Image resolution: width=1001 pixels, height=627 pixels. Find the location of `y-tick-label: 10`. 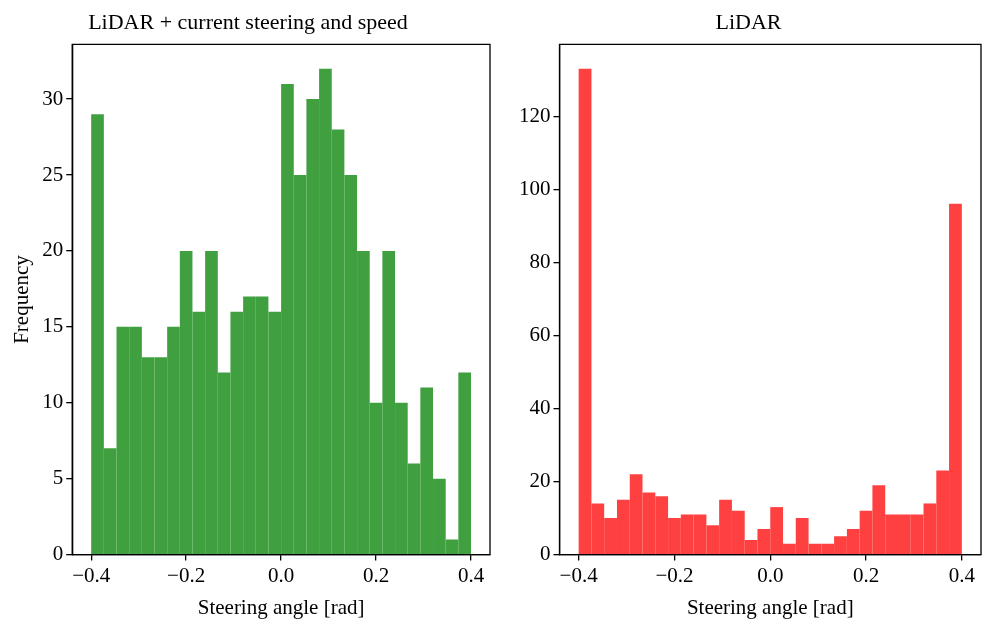

y-tick-label: 10 is located at coordinates (53, 401).